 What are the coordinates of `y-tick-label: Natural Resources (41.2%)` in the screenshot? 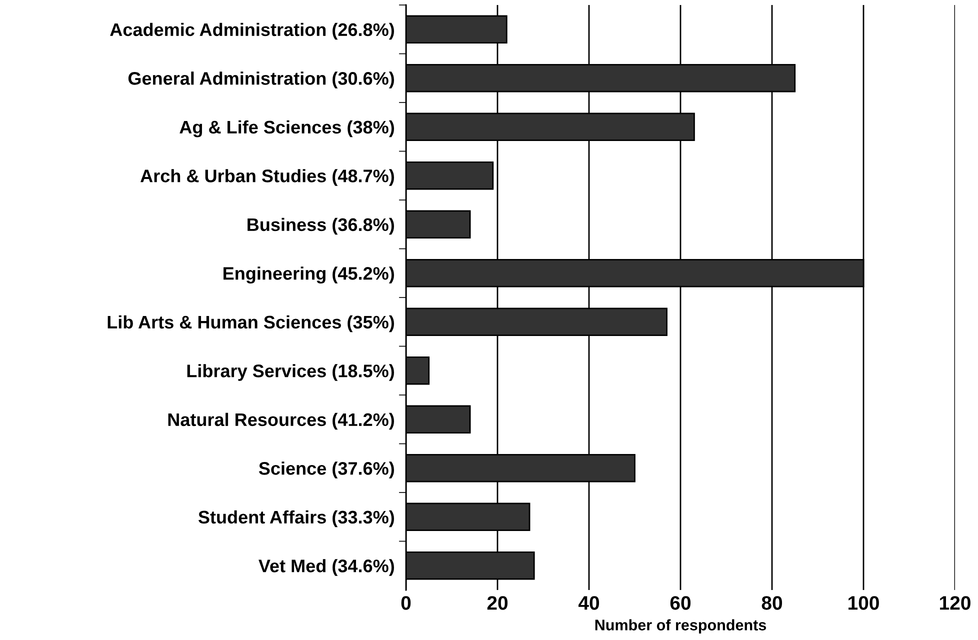 It's located at (281, 421).